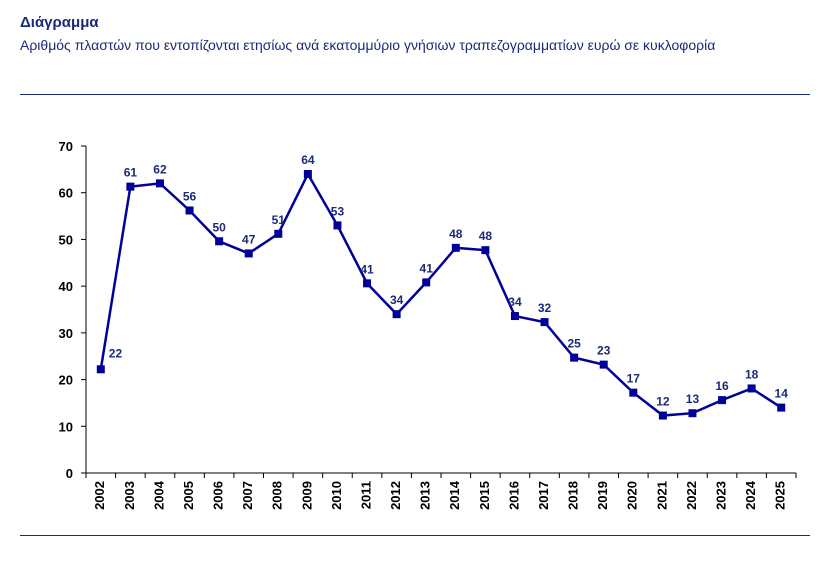 This screenshot has height=564, width=839. What do you see at coordinates (750, 495) in the screenshot?
I see `x-tick-label: 2024` at bounding box center [750, 495].